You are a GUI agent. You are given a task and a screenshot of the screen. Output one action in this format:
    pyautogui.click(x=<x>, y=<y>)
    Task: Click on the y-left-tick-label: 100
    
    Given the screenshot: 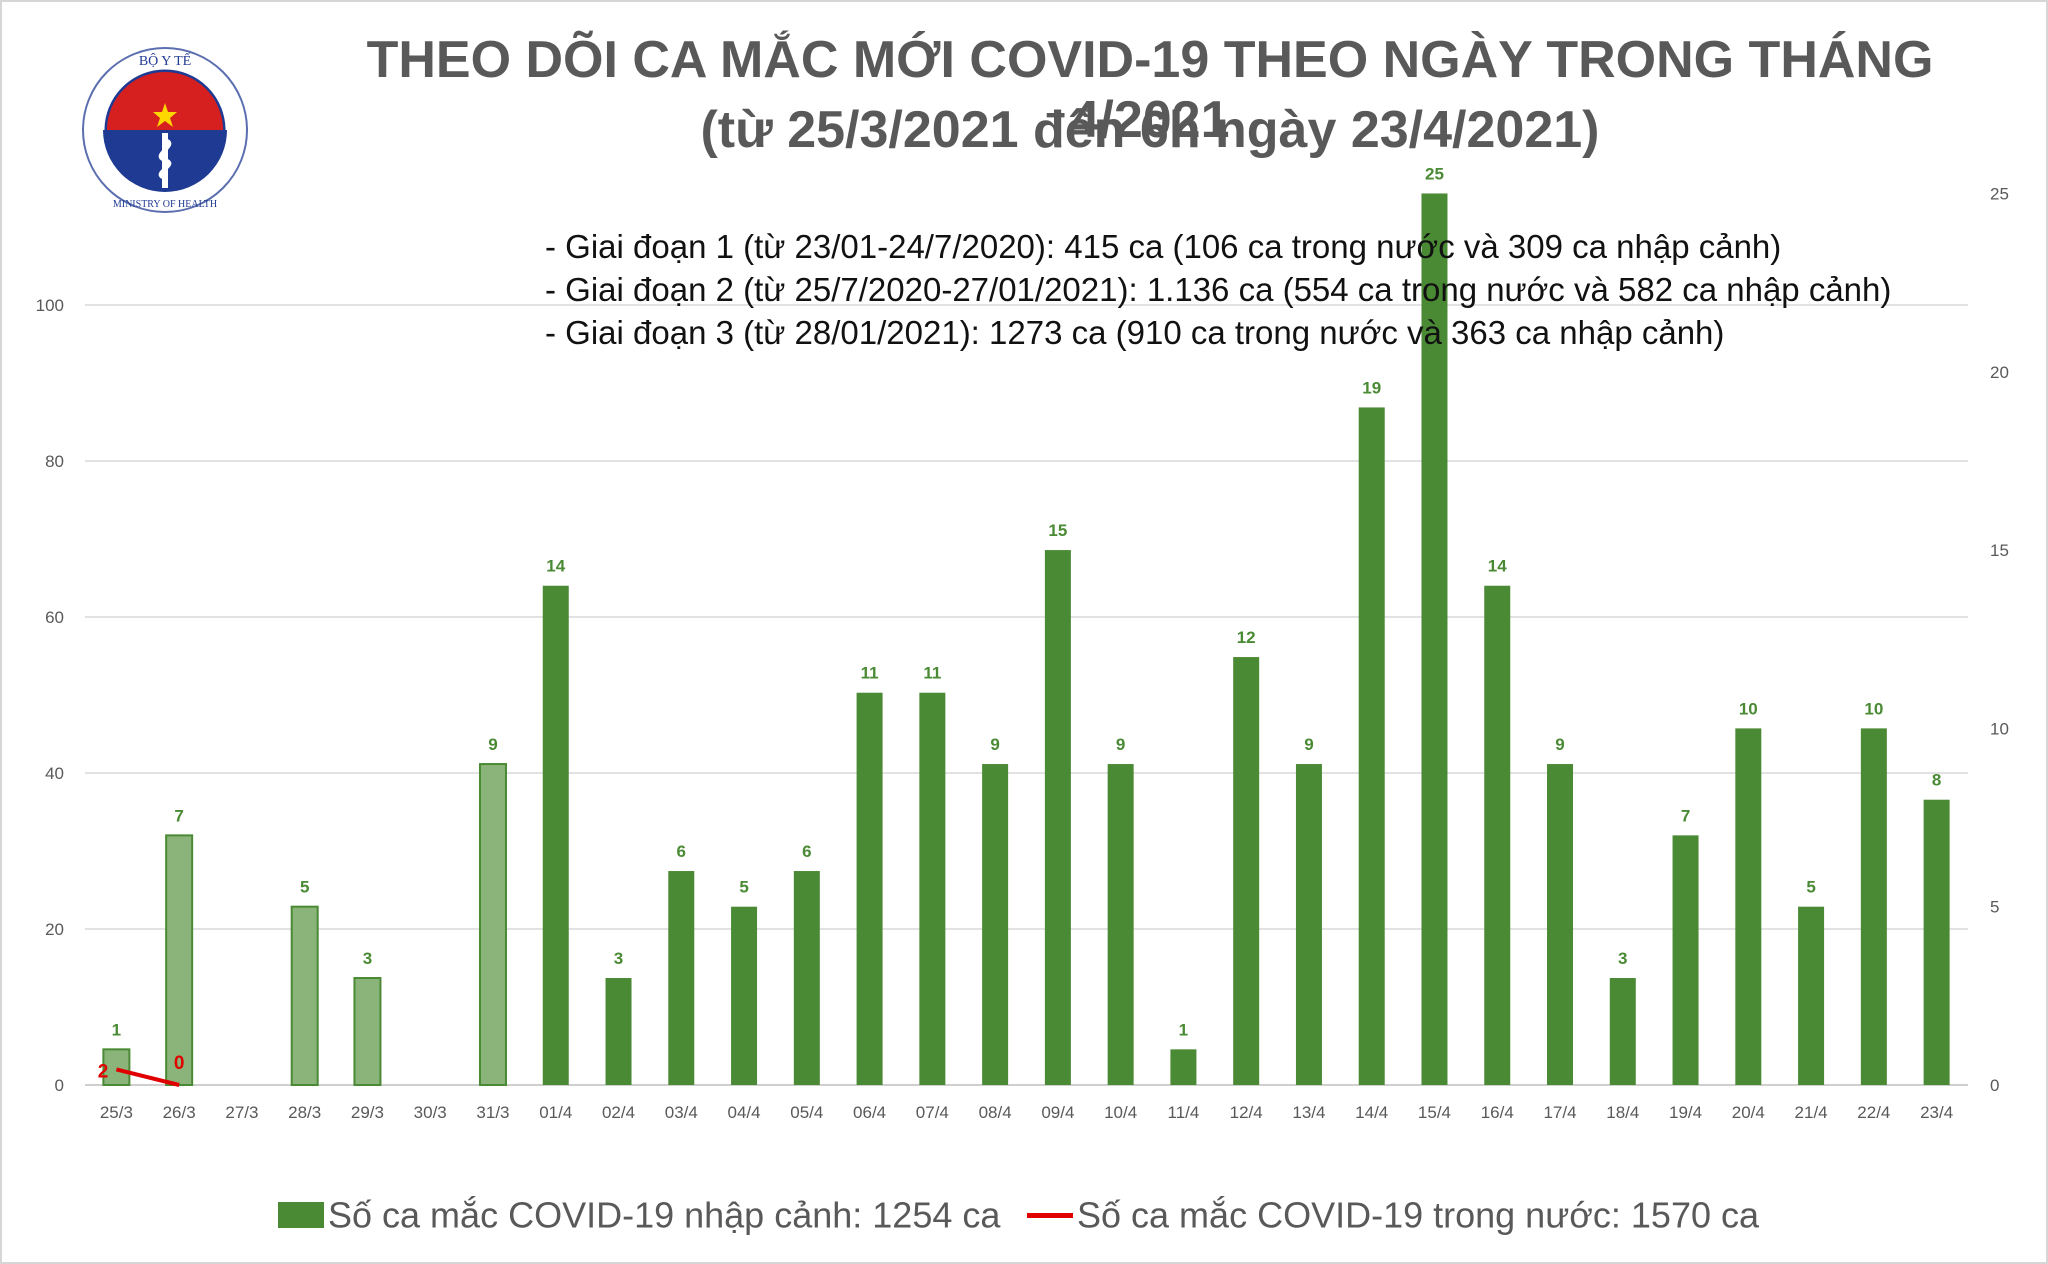 What is the action you would take?
    pyautogui.click(x=50, y=305)
    